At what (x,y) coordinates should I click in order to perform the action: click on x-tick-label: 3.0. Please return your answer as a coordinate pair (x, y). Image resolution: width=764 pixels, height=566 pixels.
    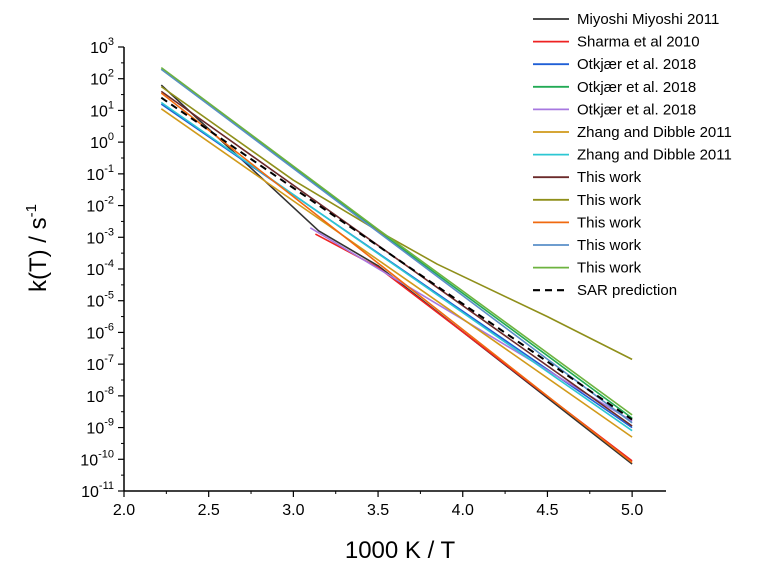
    Looking at the image, I should click on (293, 510).